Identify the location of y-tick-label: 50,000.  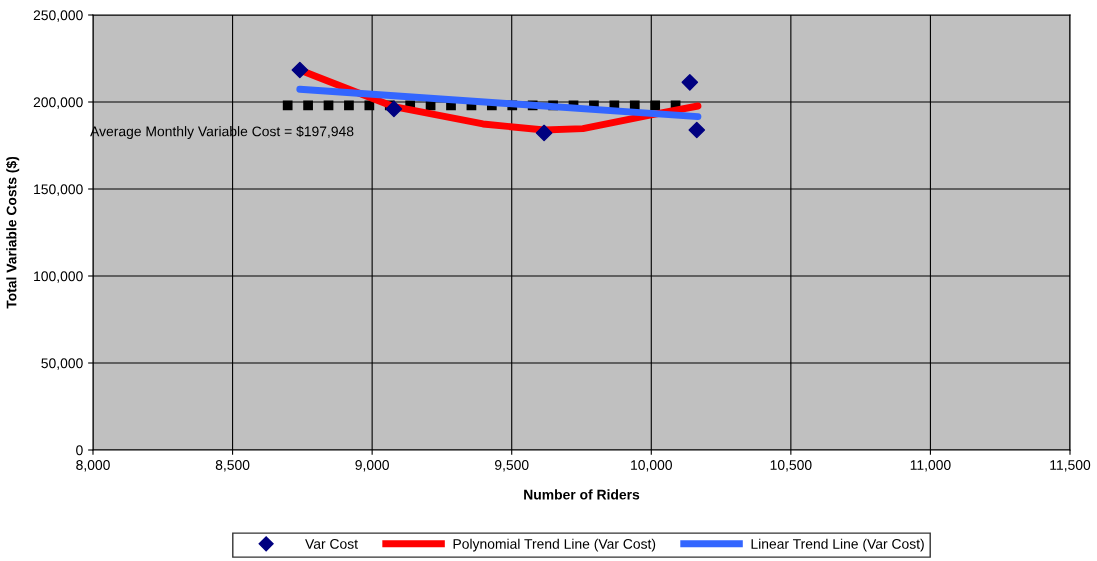
(62, 364).